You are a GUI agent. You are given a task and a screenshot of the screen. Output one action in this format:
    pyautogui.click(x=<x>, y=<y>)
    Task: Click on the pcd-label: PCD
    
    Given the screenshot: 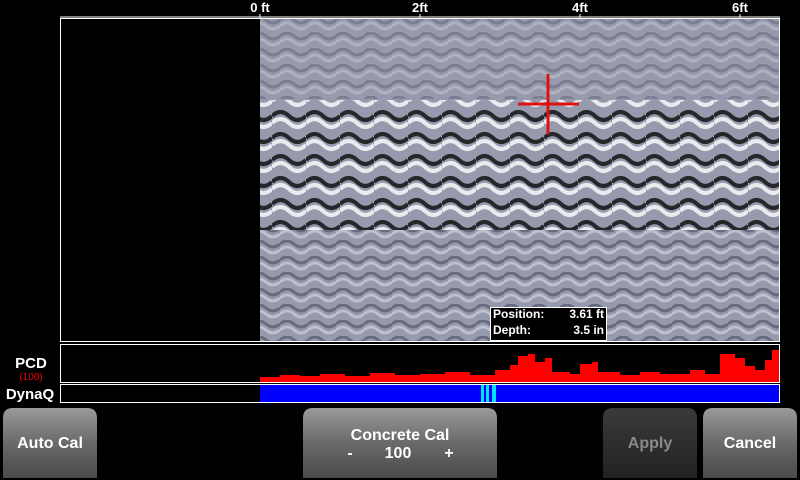 What is the action you would take?
    pyautogui.click(x=31, y=363)
    